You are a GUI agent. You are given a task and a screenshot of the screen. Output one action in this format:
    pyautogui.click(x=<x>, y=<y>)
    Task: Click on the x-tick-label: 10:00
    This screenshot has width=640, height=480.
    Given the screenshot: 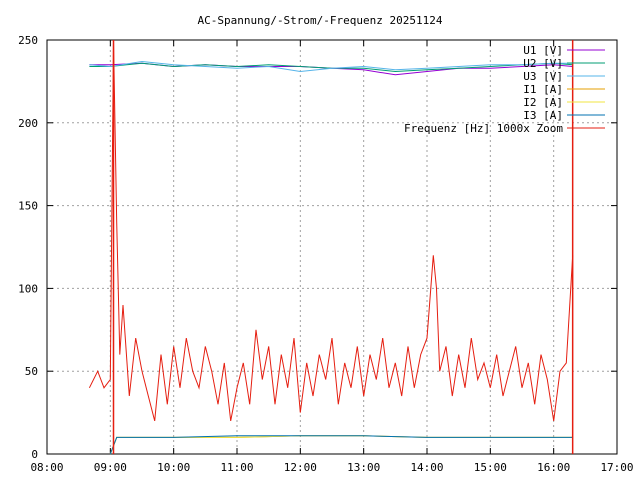 What is the action you would take?
    pyautogui.click(x=173, y=467)
    